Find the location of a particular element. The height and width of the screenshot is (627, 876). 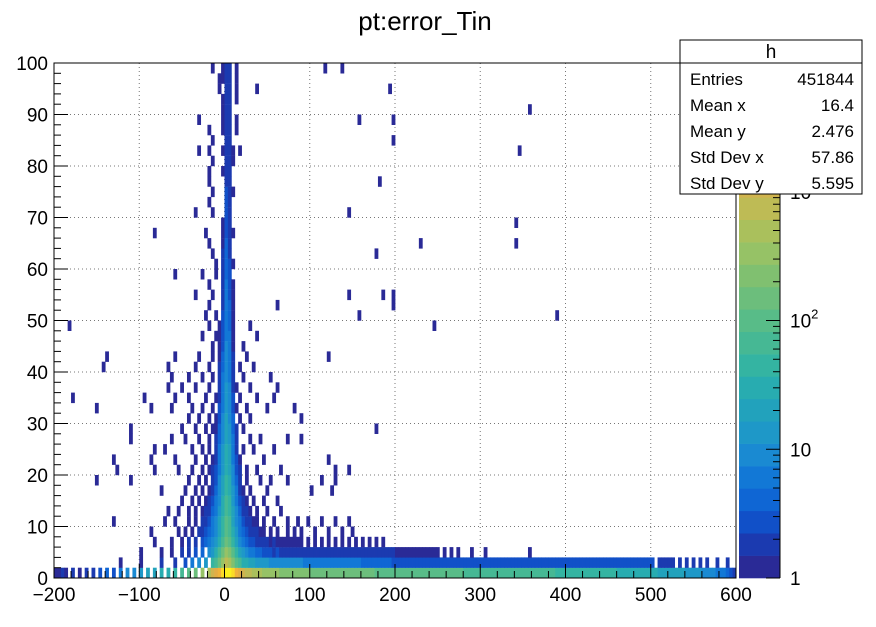

stats-row-label: Std Dev x is located at coordinates (727, 157).